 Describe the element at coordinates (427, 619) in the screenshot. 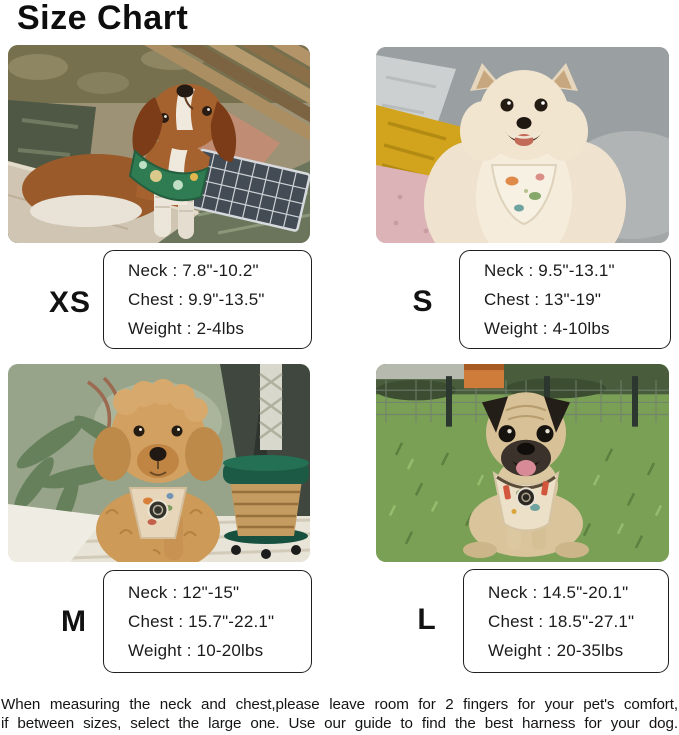

I see `size-label-l: L` at that location.